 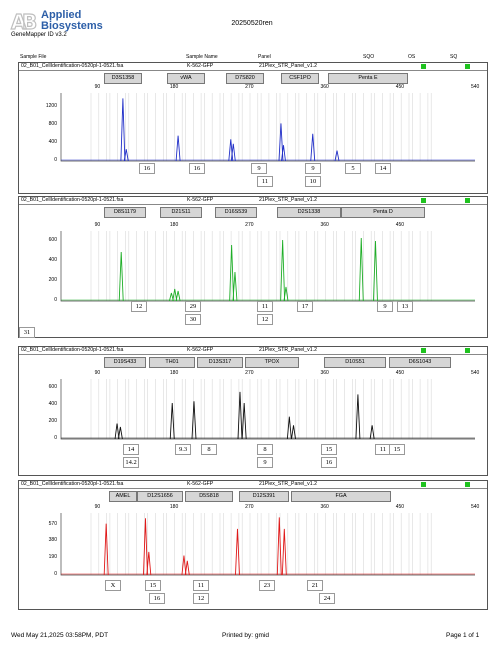 I want to click on locus-label: D6S1043, so click(x=420, y=362).